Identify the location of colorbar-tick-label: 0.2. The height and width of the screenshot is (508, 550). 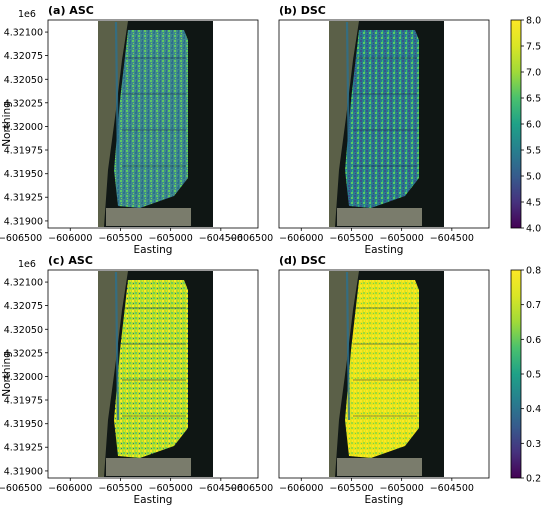
(533, 479).